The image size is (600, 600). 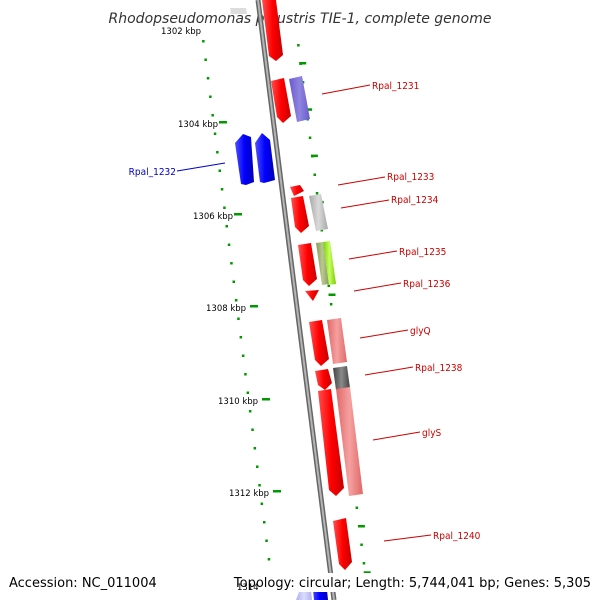 I want to click on ruler-dots-right, so click(x=332, y=313).